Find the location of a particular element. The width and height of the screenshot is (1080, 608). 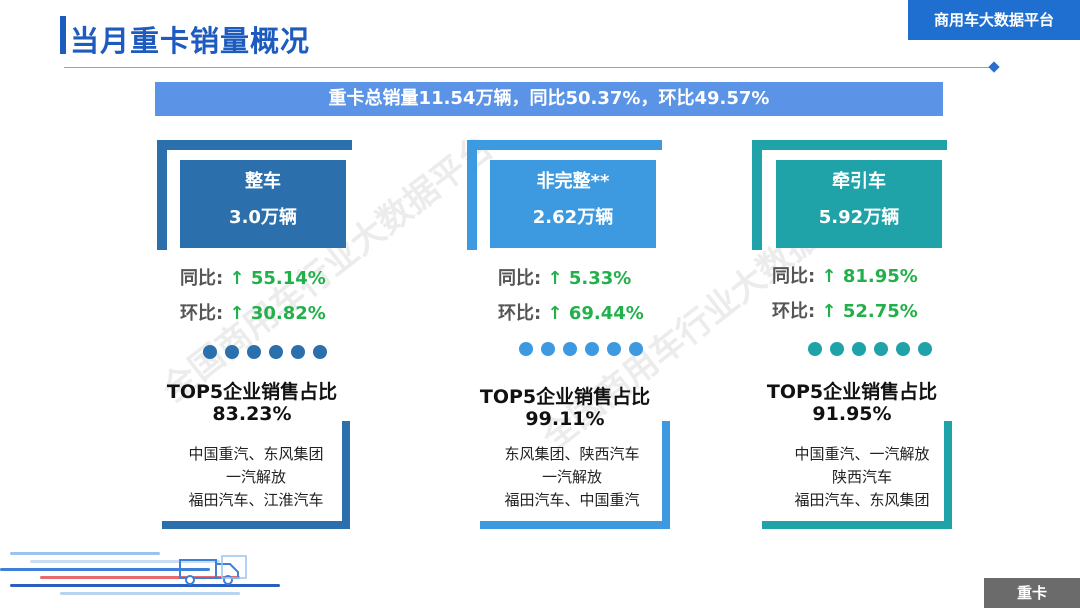

card-frame-zhengche is located at coordinates (254, 195).